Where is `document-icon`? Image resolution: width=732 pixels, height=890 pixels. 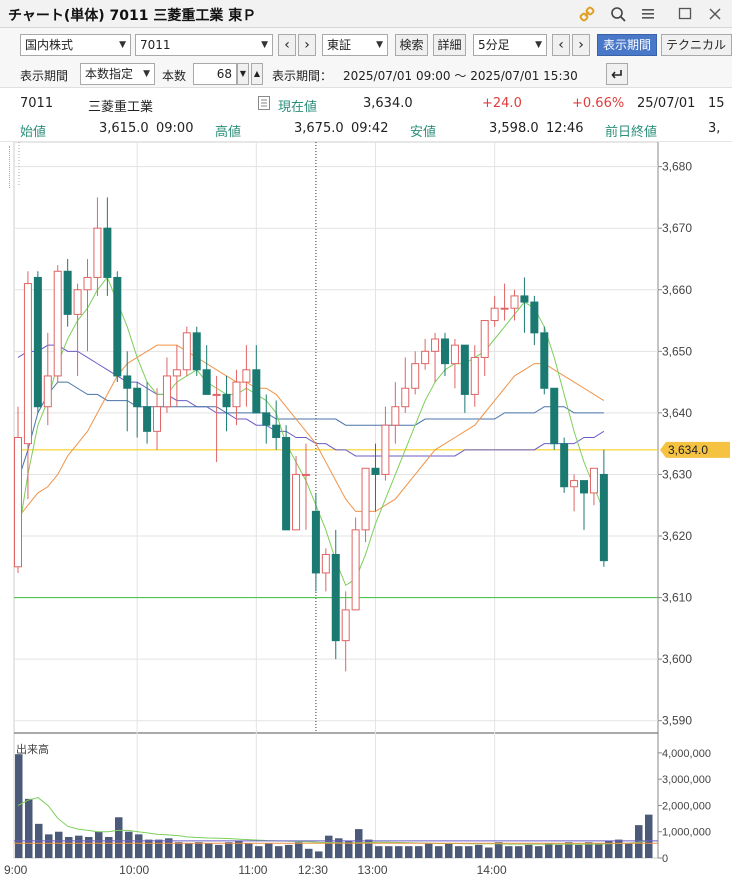
document-icon is located at coordinates (264, 105).